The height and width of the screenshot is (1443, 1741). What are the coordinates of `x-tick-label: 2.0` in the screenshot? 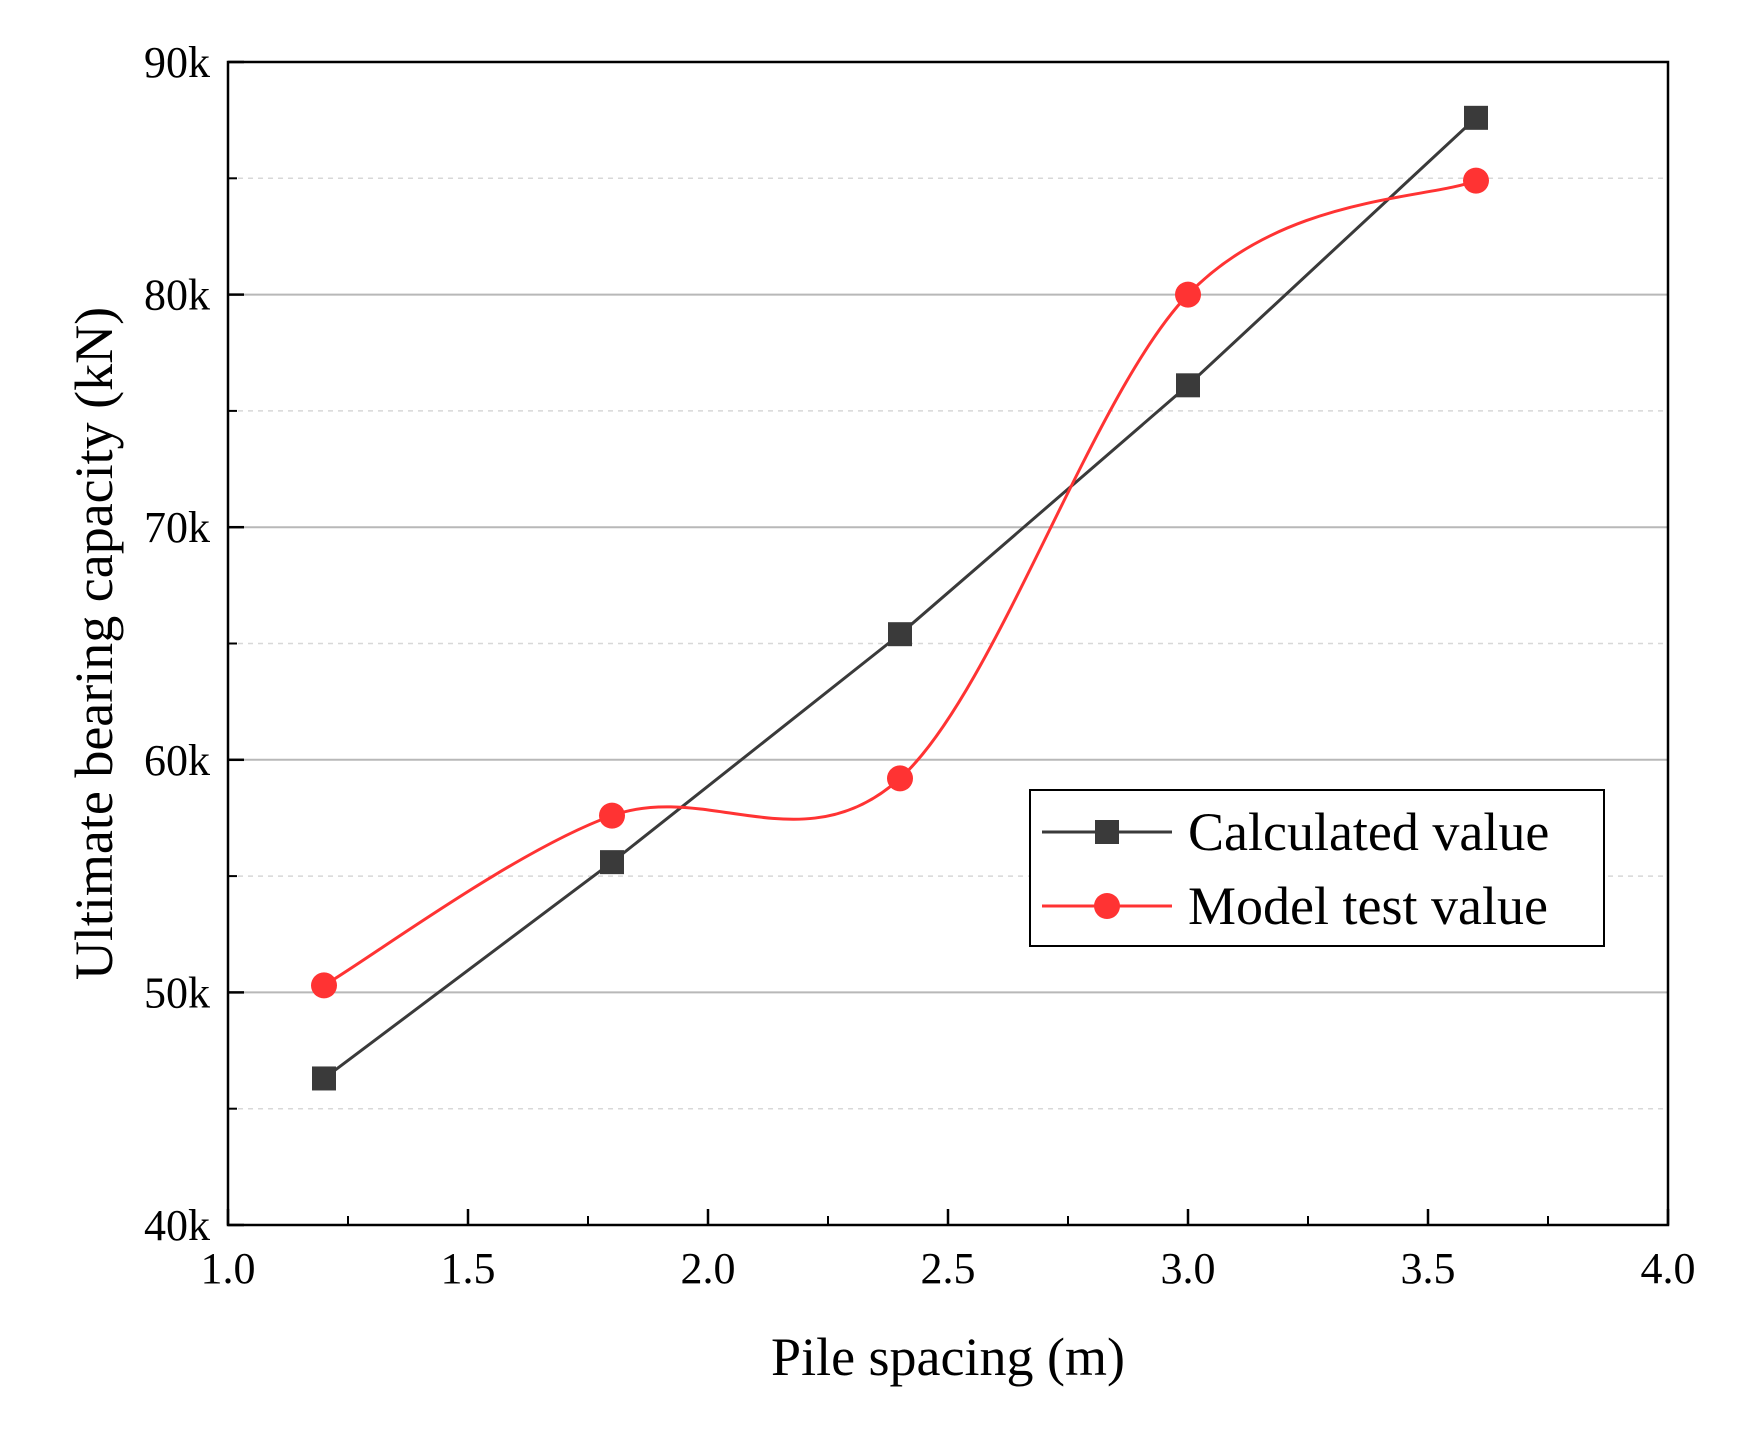 It's located at (708, 1268).